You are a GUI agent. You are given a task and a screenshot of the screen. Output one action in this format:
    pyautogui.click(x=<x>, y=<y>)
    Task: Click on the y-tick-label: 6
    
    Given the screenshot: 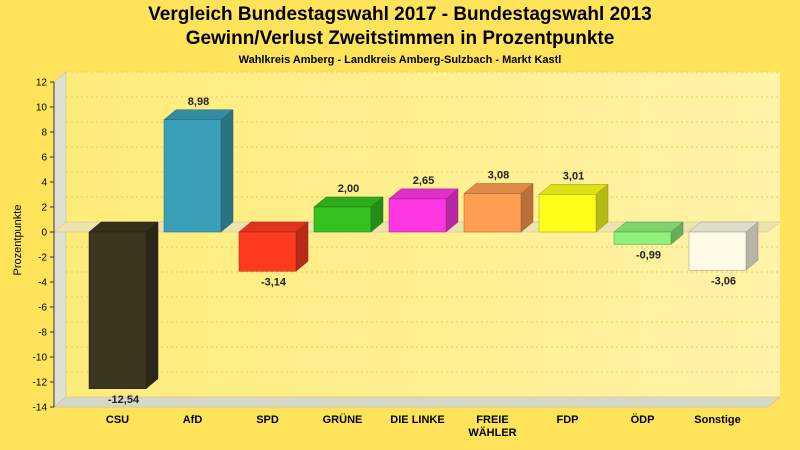 What is the action you would take?
    pyautogui.click(x=44, y=158)
    